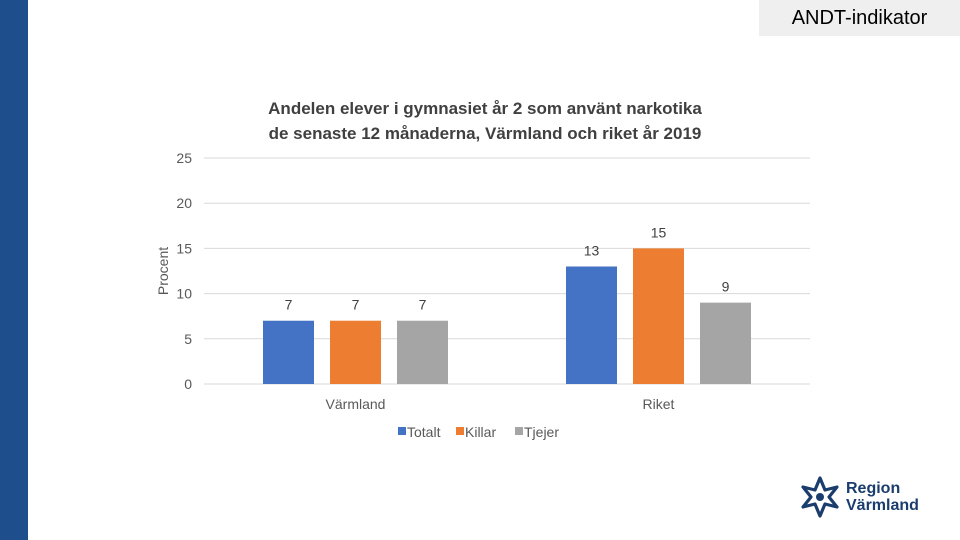 The height and width of the screenshot is (540, 960). Describe the element at coordinates (460, 431) in the screenshot. I see `legend-swatch-killar` at that location.